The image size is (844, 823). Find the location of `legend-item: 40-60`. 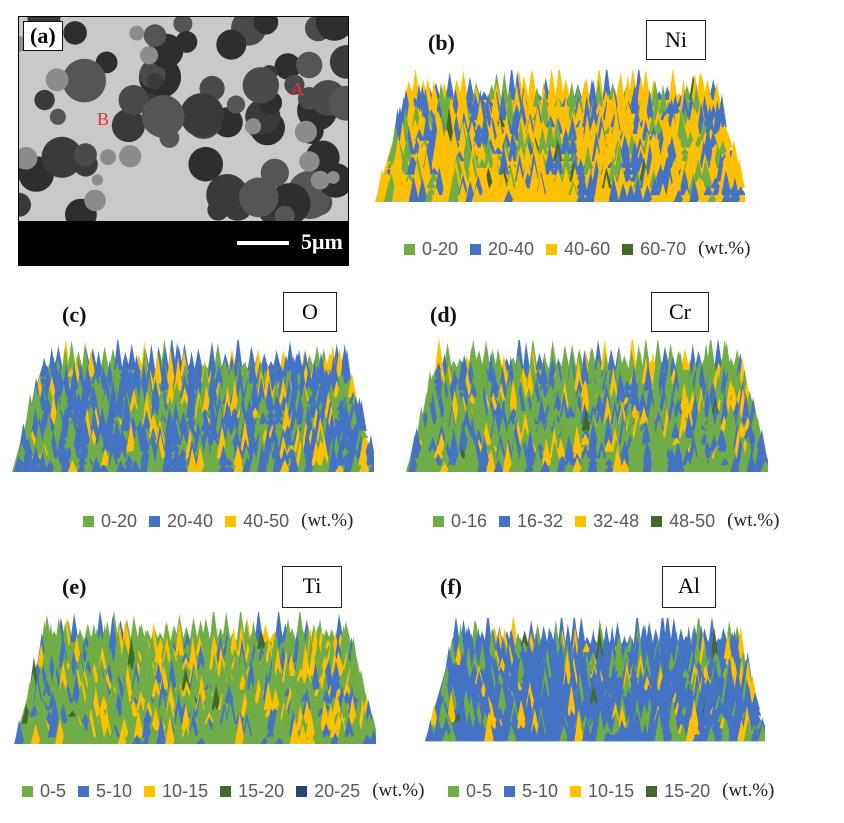

legend-item: 40-60 is located at coordinates (578, 249).